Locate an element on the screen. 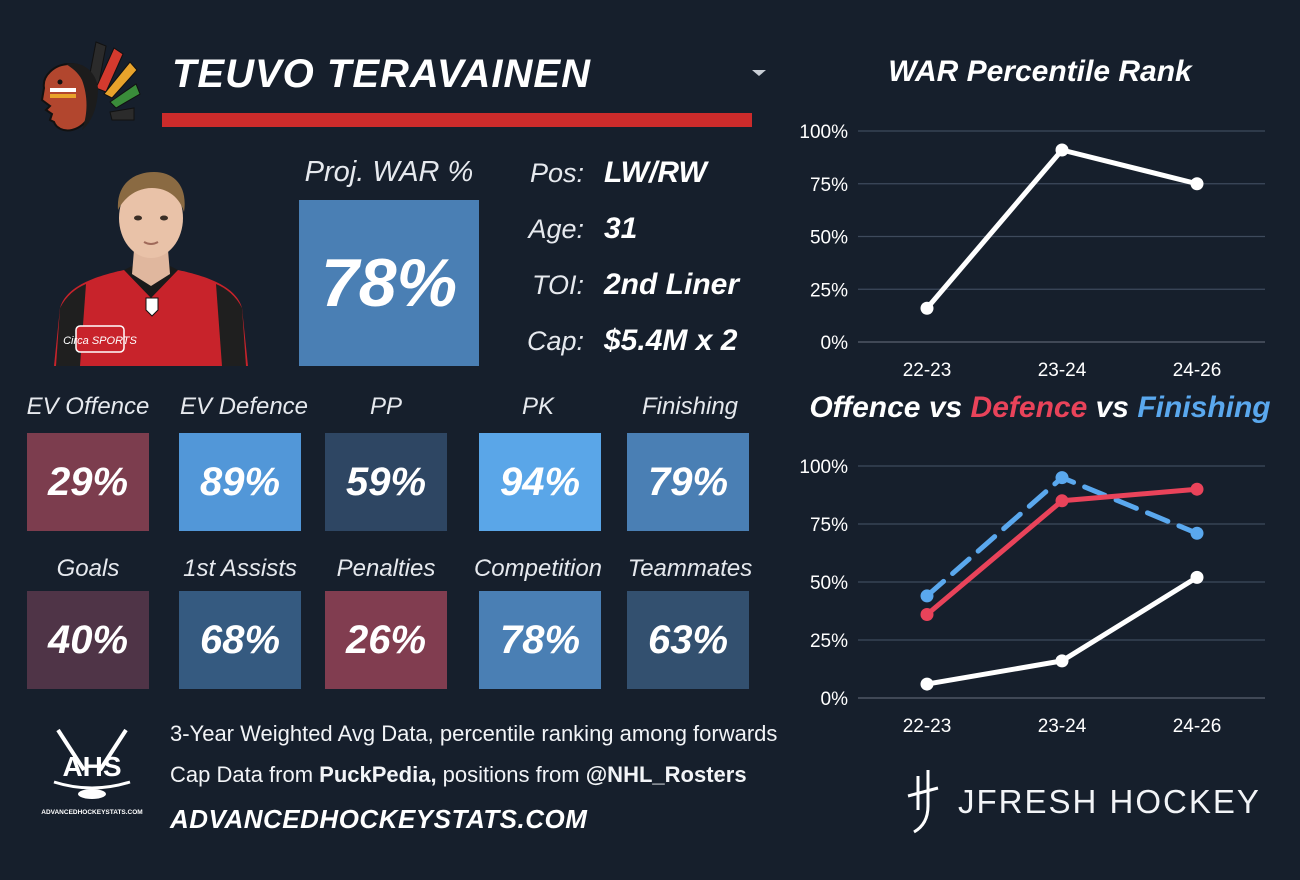 Image resolution: width=1300 pixels, height=880 pixels. info-row-pos: Pos: LW/RW is located at coordinates (640, 173).